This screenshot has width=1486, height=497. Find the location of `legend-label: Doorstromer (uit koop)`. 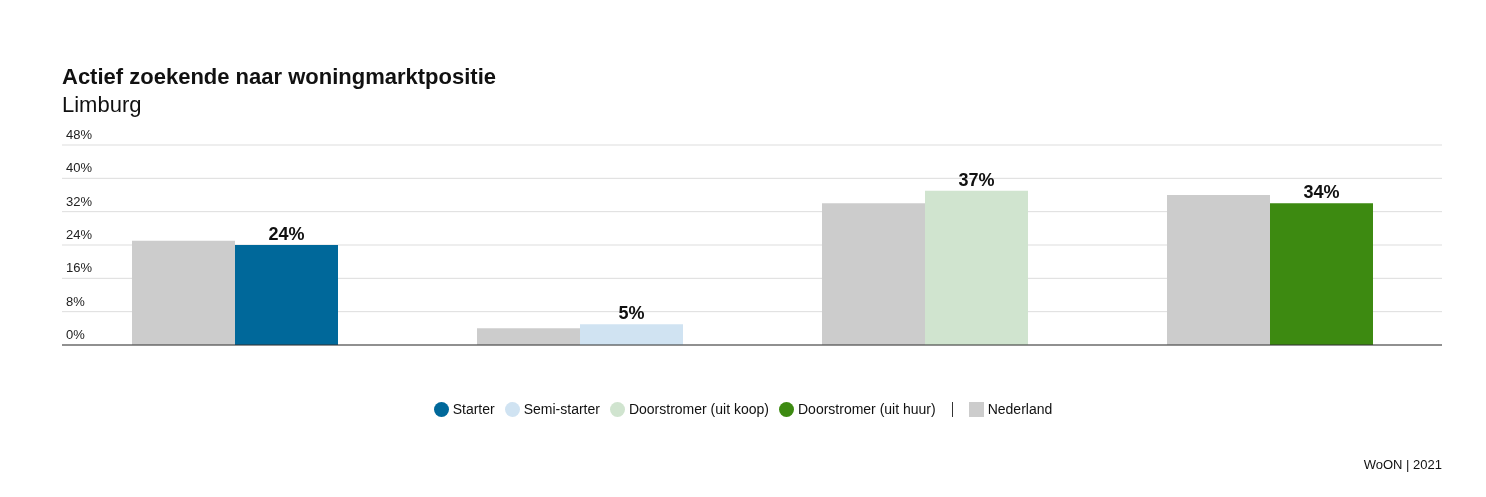

legend-label: Doorstromer (uit koop) is located at coordinates (698, 409).